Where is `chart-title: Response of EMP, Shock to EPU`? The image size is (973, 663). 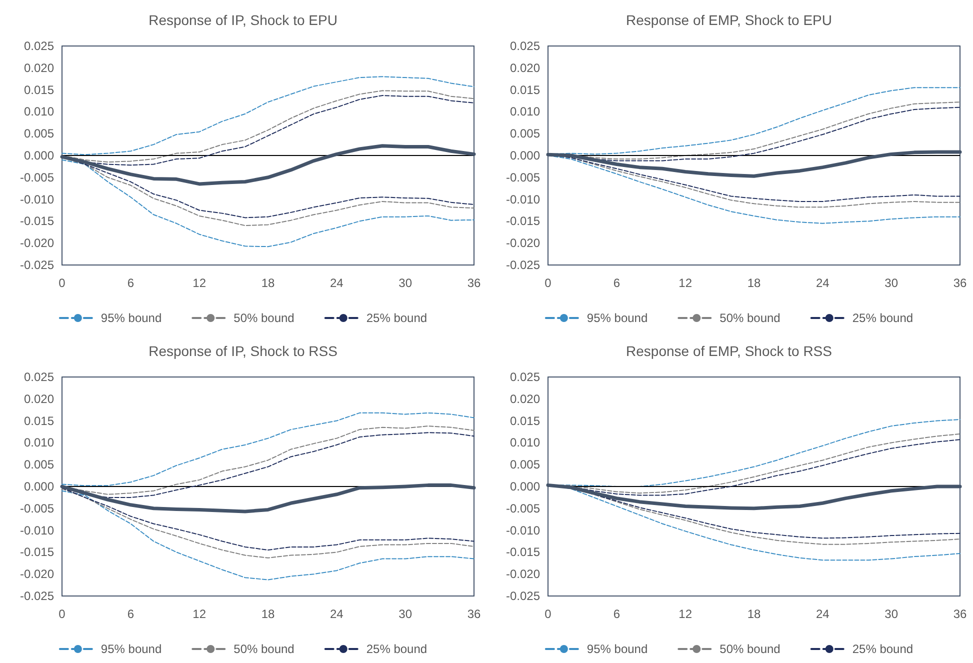
chart-title: Response of EMP, Shock to EPU is located at coordinates (729, 20).